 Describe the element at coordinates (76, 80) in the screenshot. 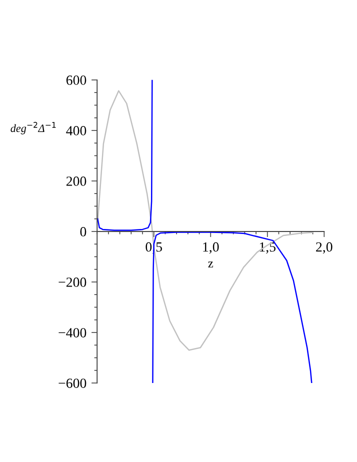

I see `y-tick-label: 600` at that location.